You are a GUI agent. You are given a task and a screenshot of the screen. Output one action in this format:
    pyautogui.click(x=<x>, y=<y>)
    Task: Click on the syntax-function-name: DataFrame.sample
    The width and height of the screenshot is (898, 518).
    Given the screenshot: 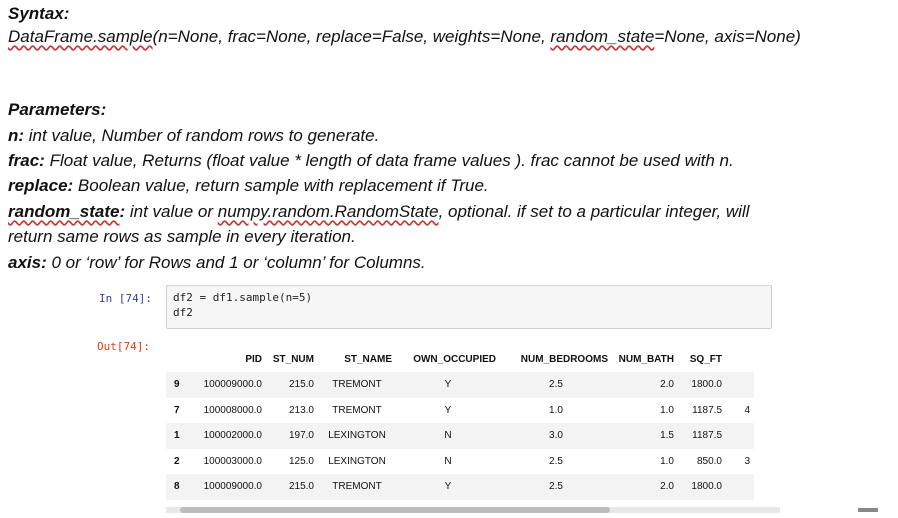 What is the action you would take?
    pyautogui.click(x=80, y=36)
    